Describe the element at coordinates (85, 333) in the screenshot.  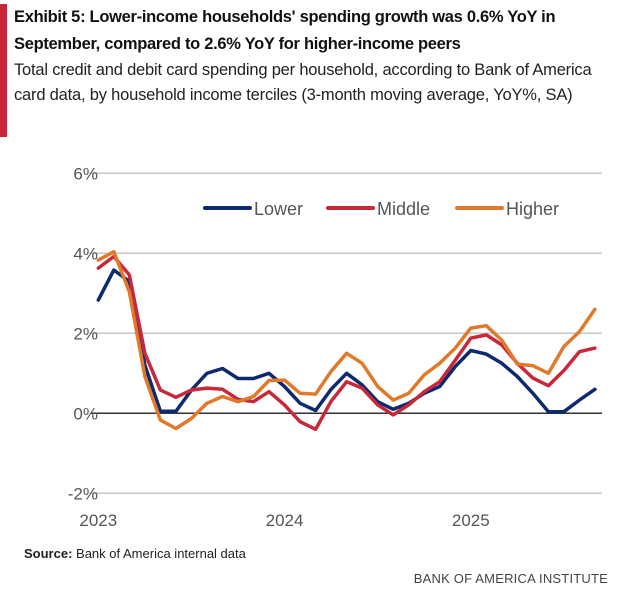
I see `y-tick-label: 2%` at that location.